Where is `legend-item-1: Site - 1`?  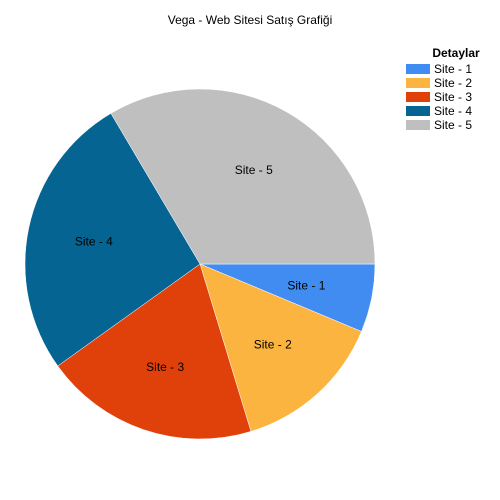
legend-item-1: Site - 1 is located at coordinates (451, 69).